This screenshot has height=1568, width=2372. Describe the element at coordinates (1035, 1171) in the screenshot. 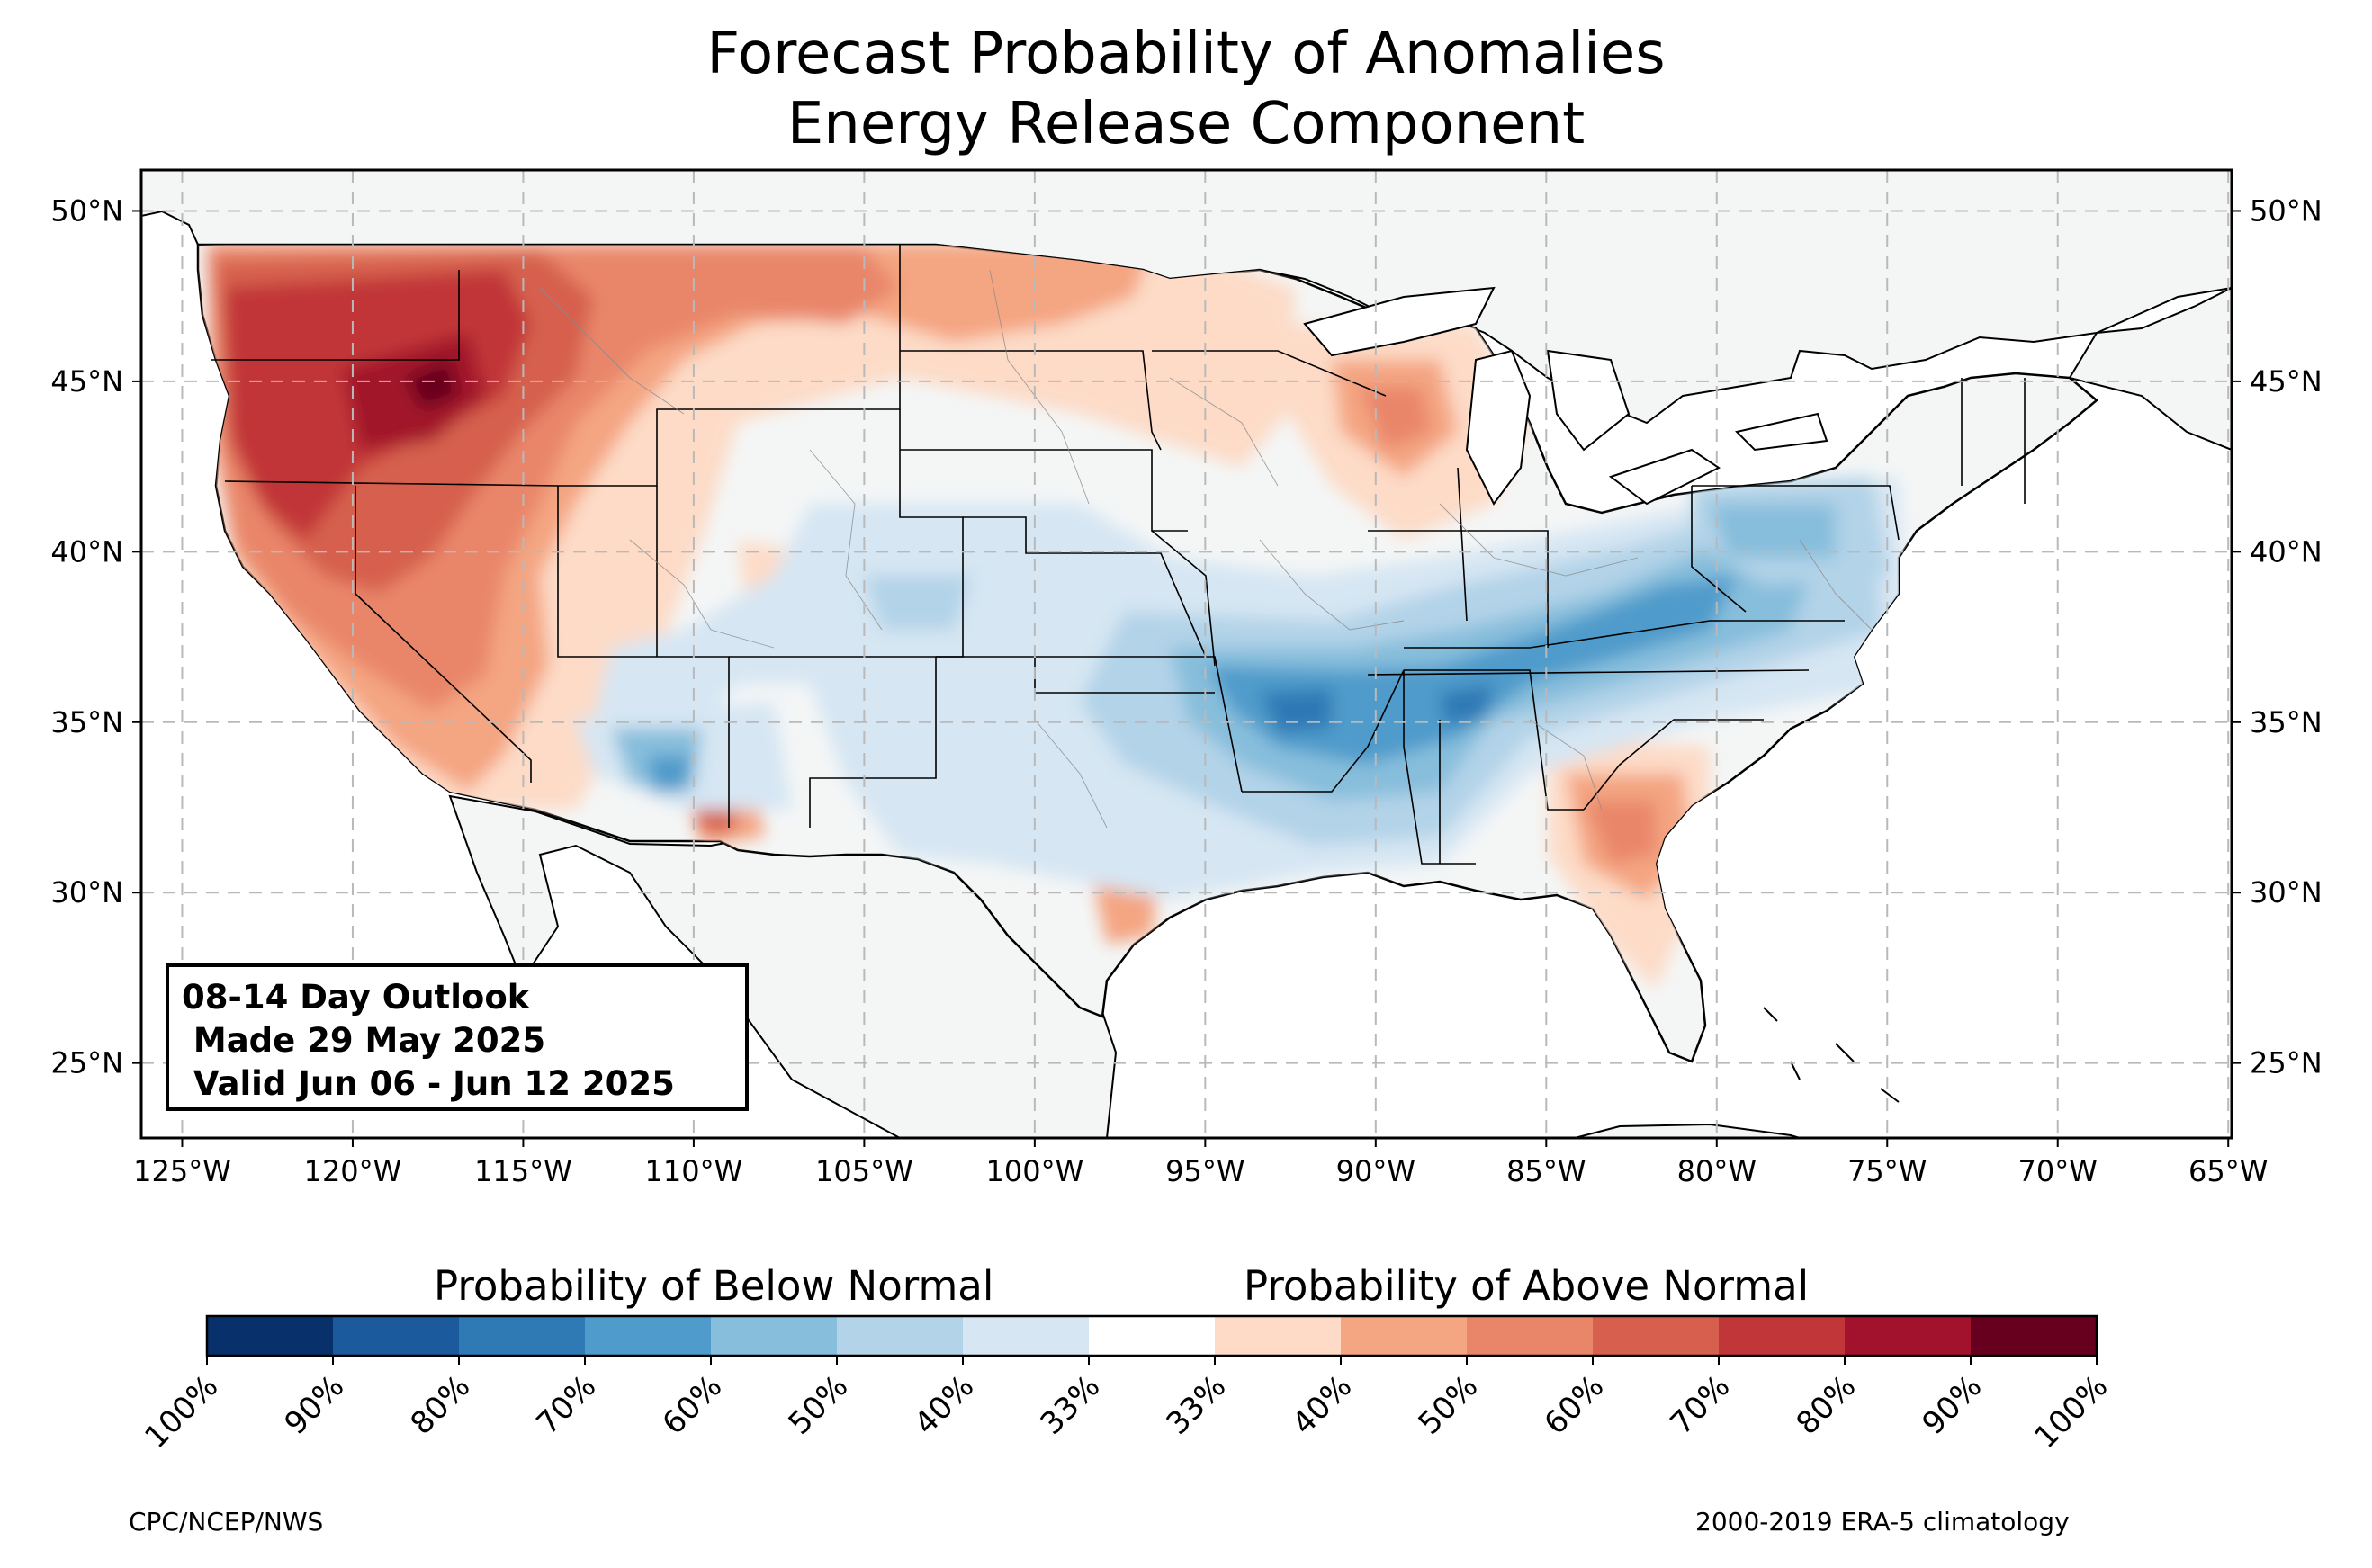

I see `lon-tick-label: 100°W` at that location.